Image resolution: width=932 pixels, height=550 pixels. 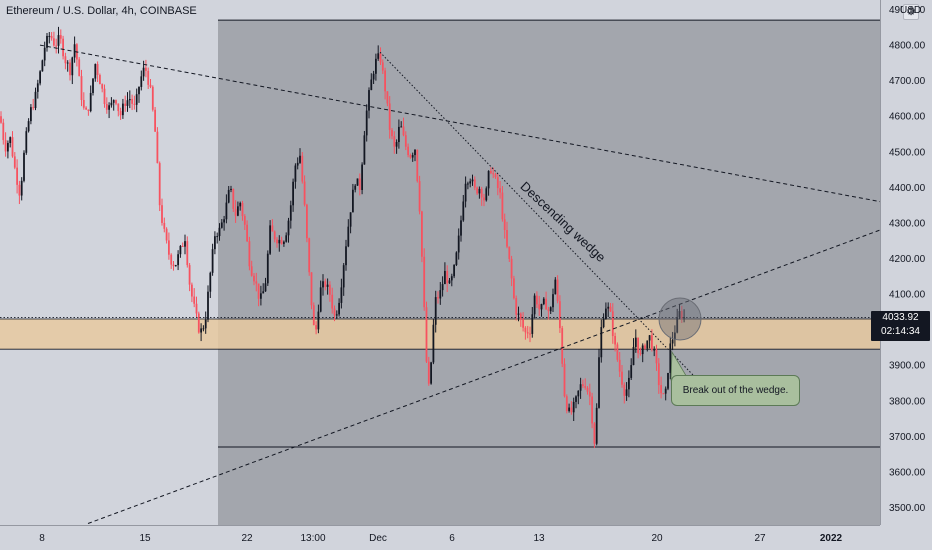 I want to click on time-axis, so click(x=466, y=537).